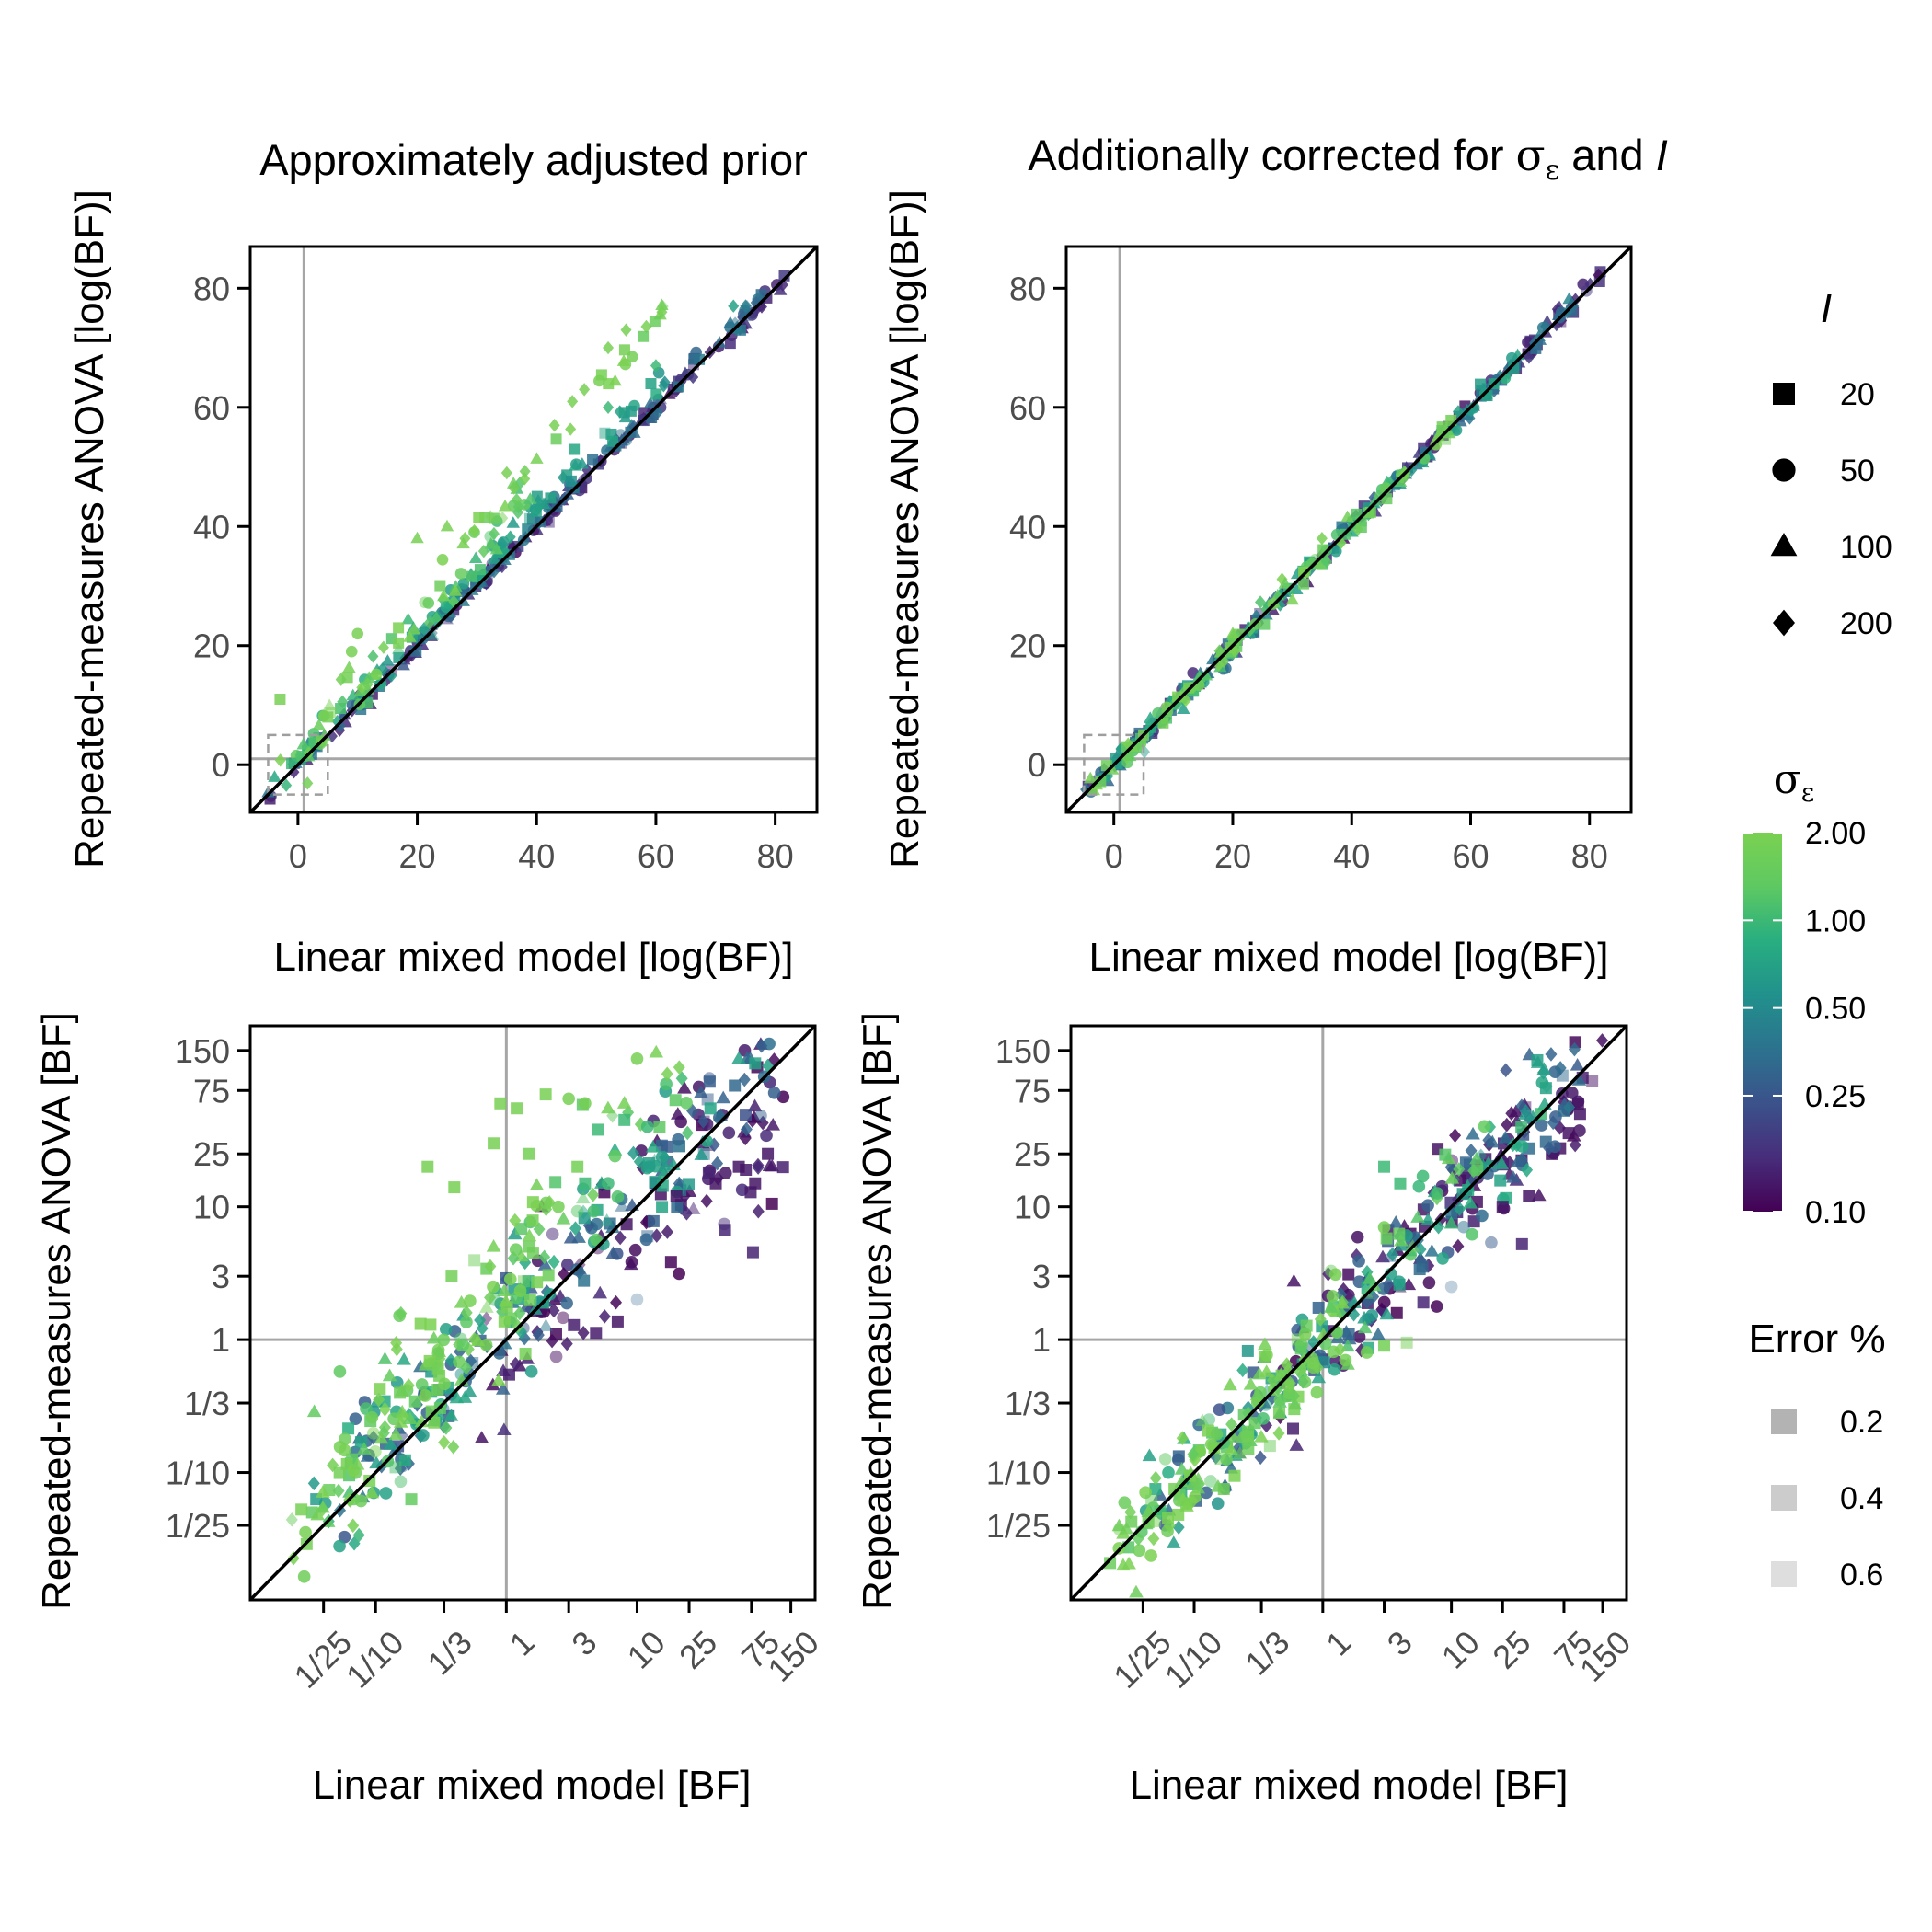 The height and width of the screenshot is (1932, 1932). What do you see at coordinates (1018, 1526) in the screenshot?
I see `y-tick-label: 1/25` at bounding box center [1018, 1526].